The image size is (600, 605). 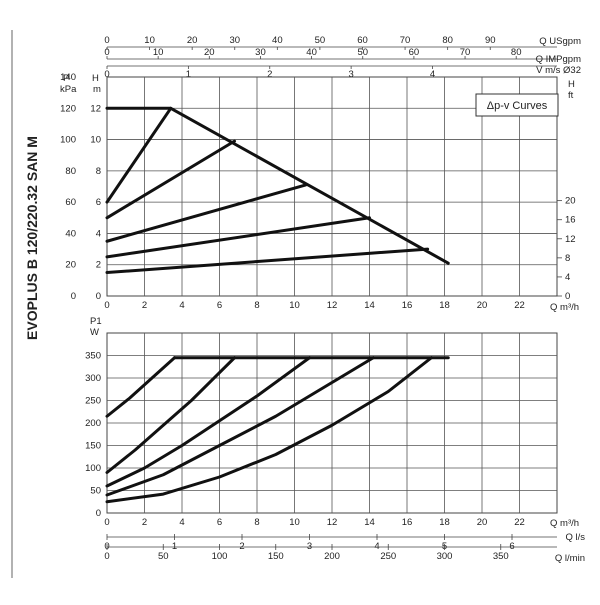 What do you see at coordinates (70, 171) in the screenshot?
I see `y-tick-label-kpa: 80` at bounding box center [70, 171].